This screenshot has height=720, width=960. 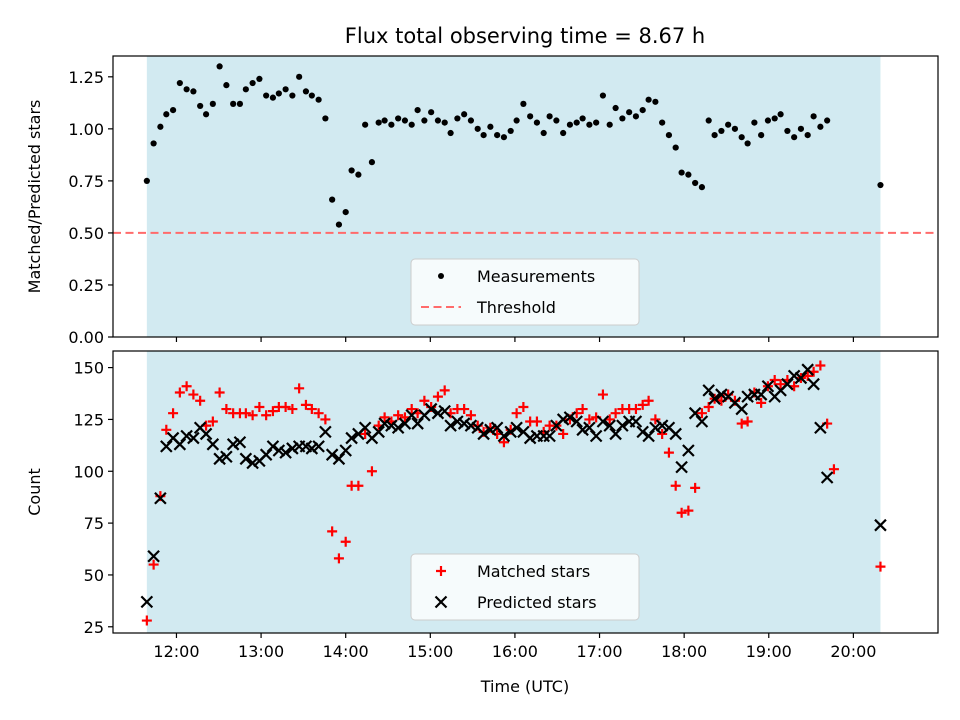 I want to click on y-tick-label: 125, so click(x=88, y=419).